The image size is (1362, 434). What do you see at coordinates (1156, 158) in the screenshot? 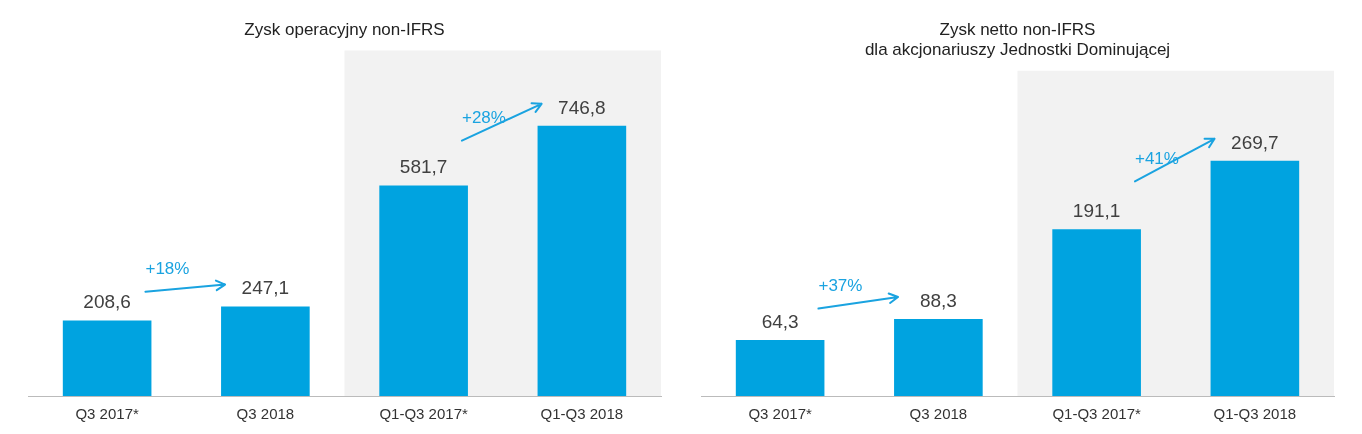
I see `annotation: +41%` at bounding box center [1156, 158].